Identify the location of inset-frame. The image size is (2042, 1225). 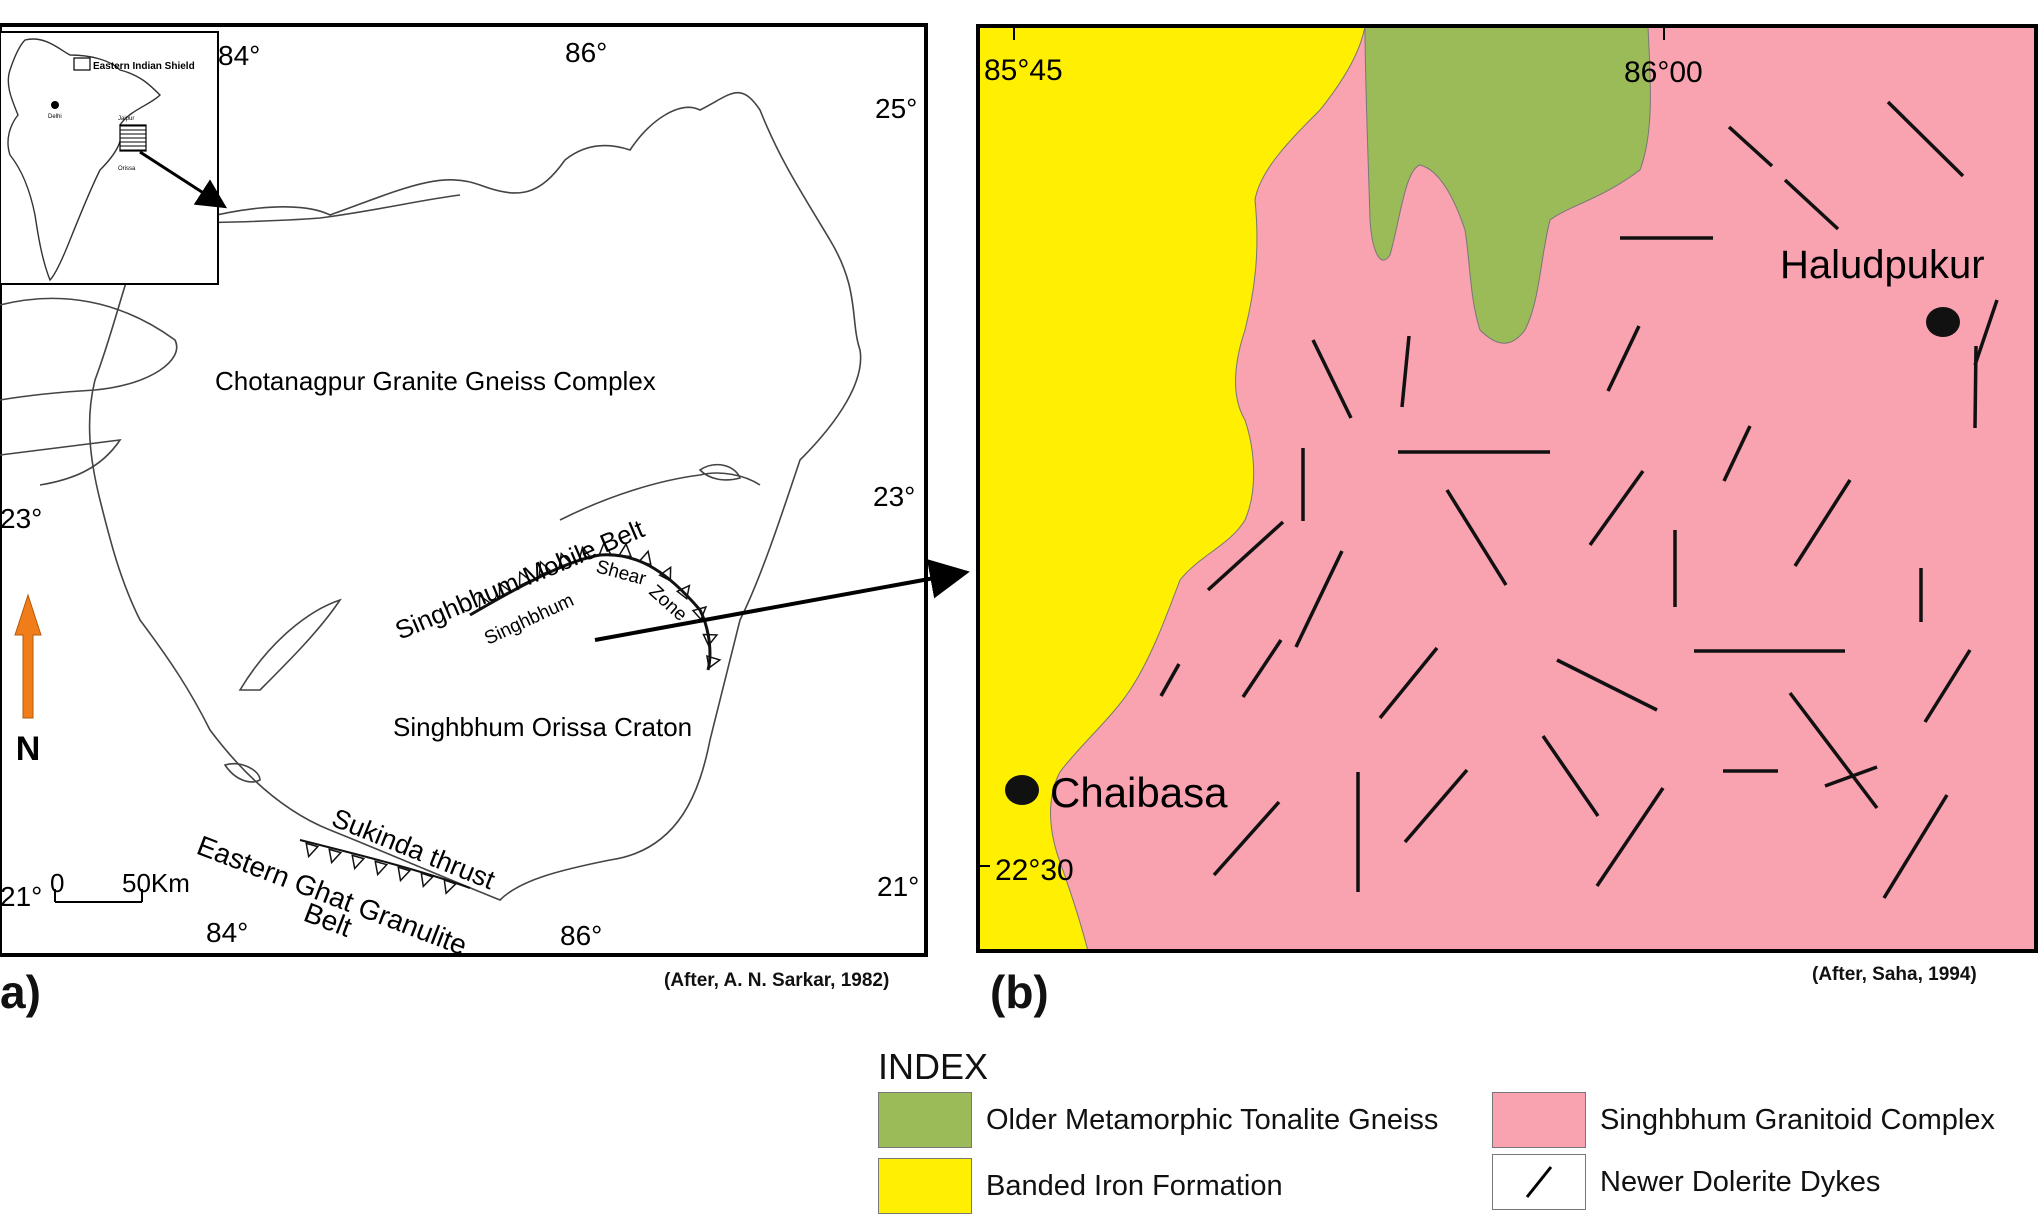
(109, 158).